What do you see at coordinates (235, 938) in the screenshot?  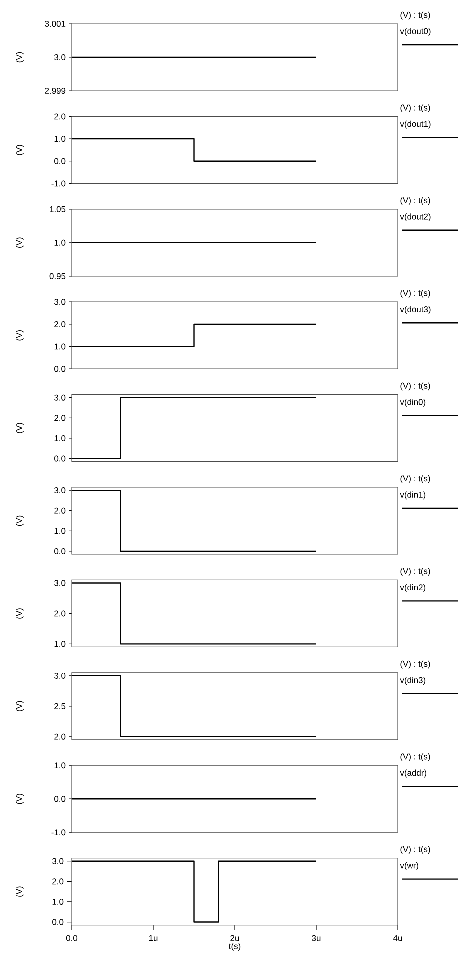 I see `x-tick-label: 2u` at bounding box center [235, 938].